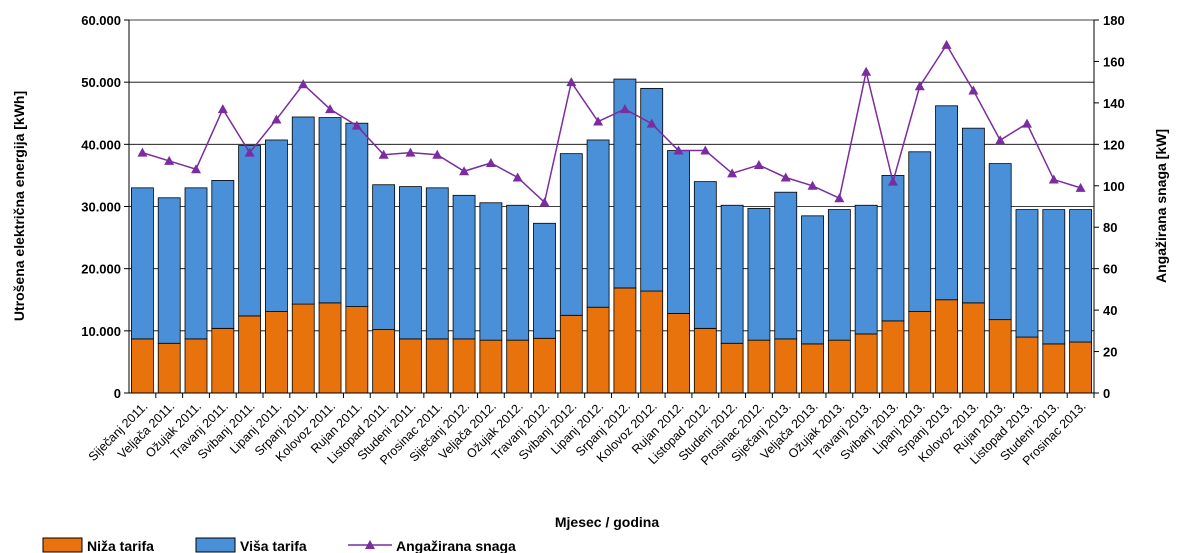 This screenshot has height=553, width=1185. Describe the element at coordinates (1110, 352) in the screenshot. I see `y-right-tick-label: 20` at that location.